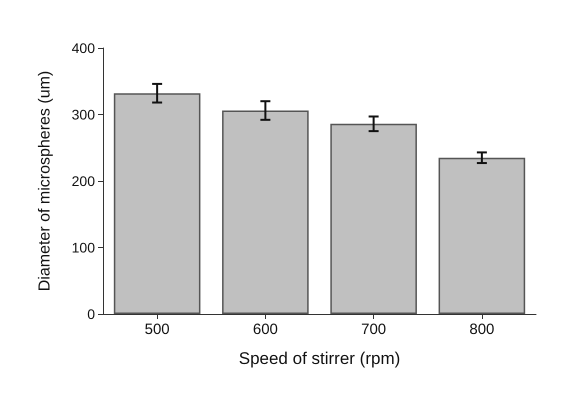 The height and width of the screenshot is (402, 562). Describe the element at coordinates (157, 329) in the screenshot. I see `x-tick-label: 500` at that location.